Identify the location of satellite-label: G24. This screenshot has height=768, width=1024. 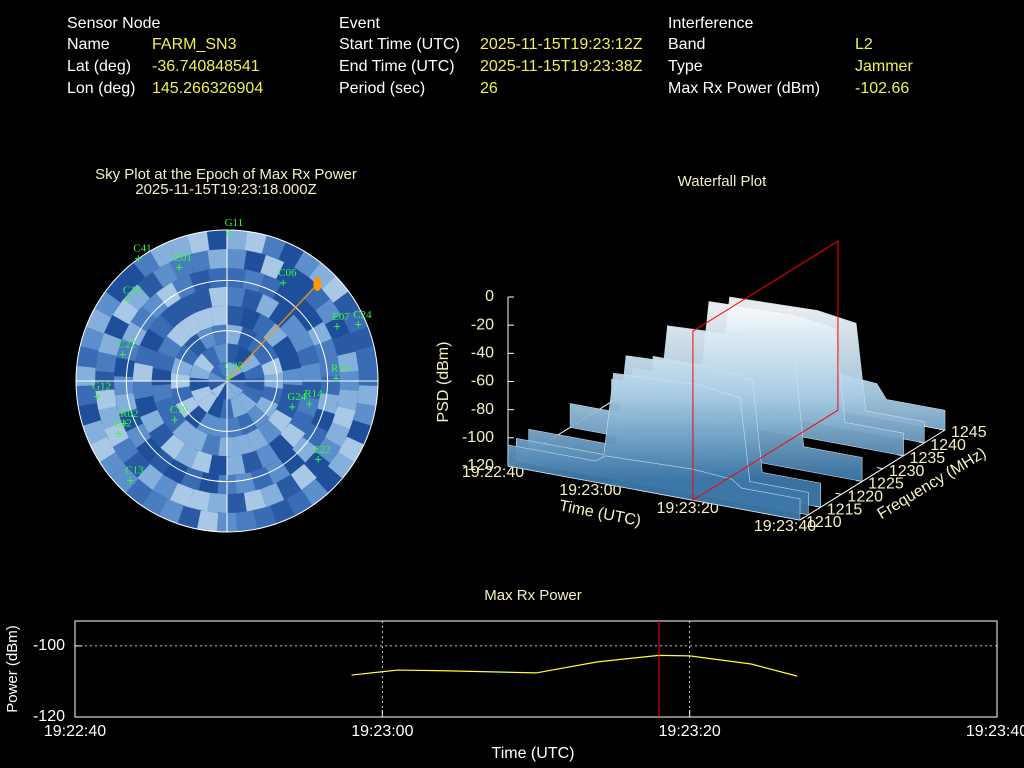
(296, 397).